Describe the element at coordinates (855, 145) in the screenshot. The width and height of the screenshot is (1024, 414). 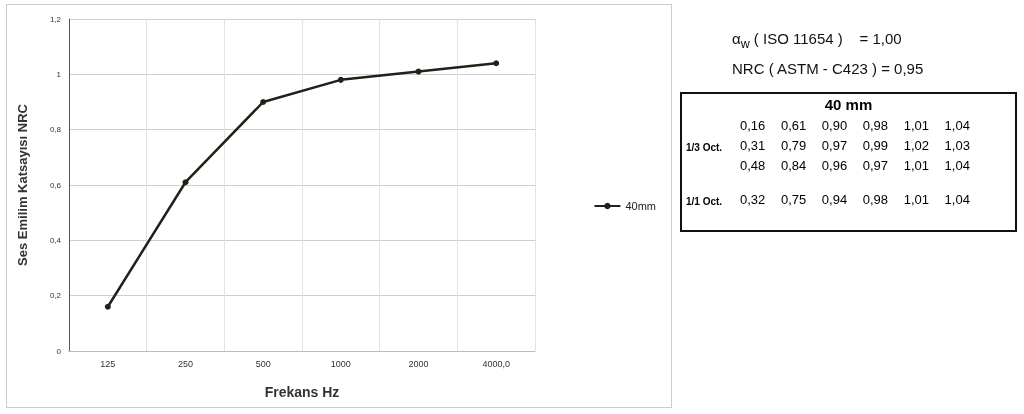
I see `text: 0,31 0,79 0,97 0,99 1,02 1,03` at that location.